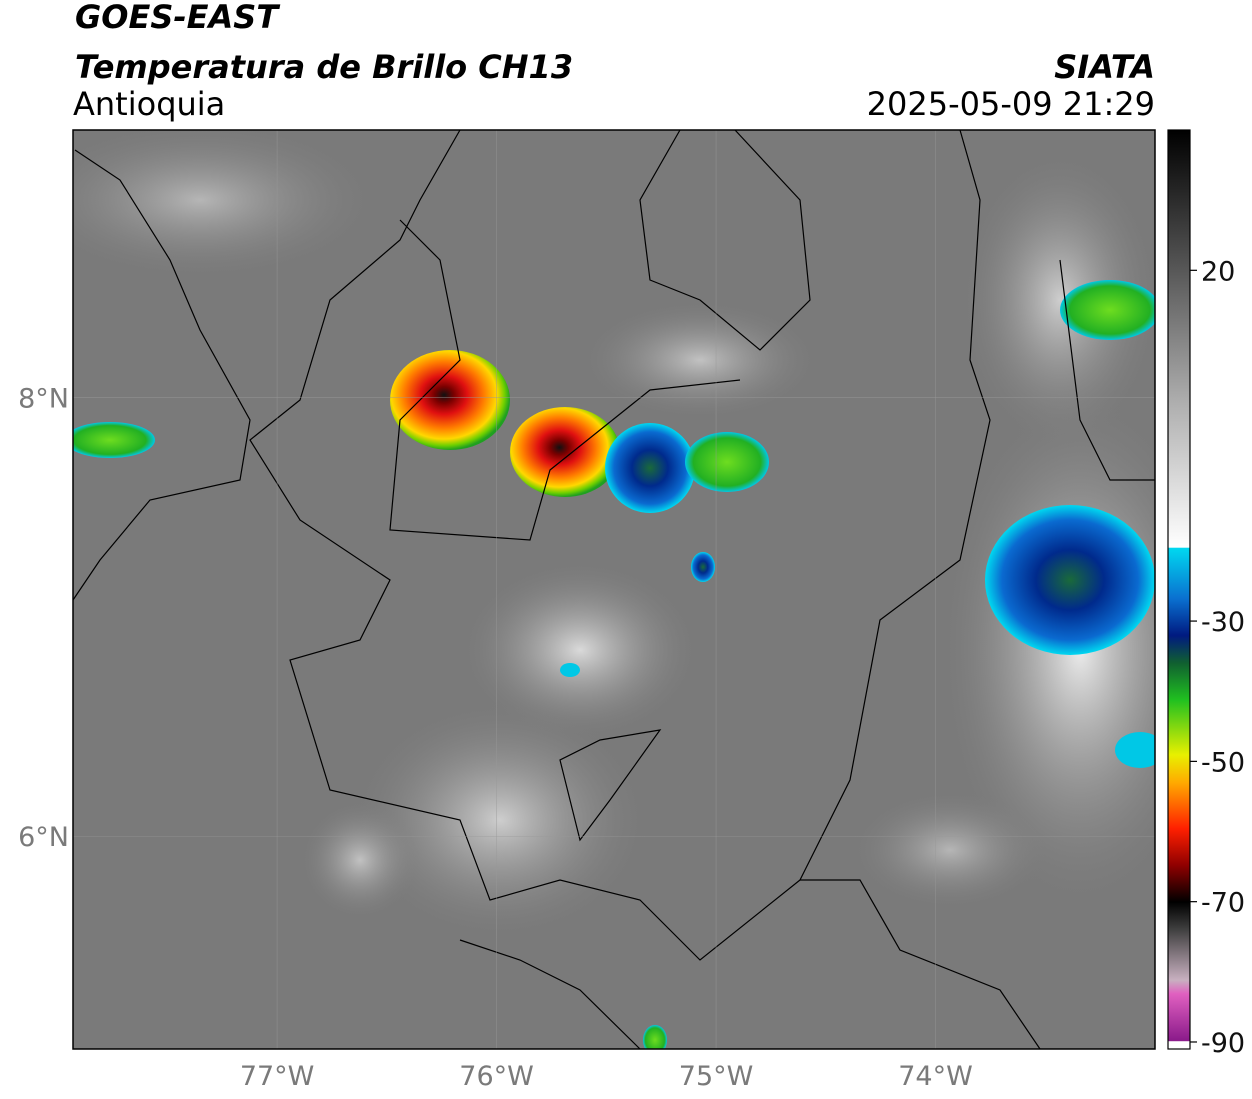 This screenshot has width=1252, height=1099. What do you see at coordinates (149, 104) in the screenshot?
I see `region: Antioquia` at bounding box center [149, 104].